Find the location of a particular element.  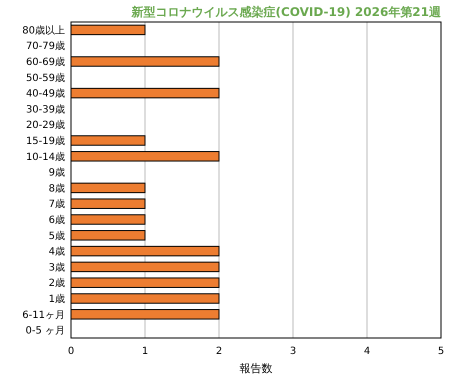

chart-title: 新型コロナウイルス感染症(COVID-19) 2026年第21週 is located at coordinates (286, 12).